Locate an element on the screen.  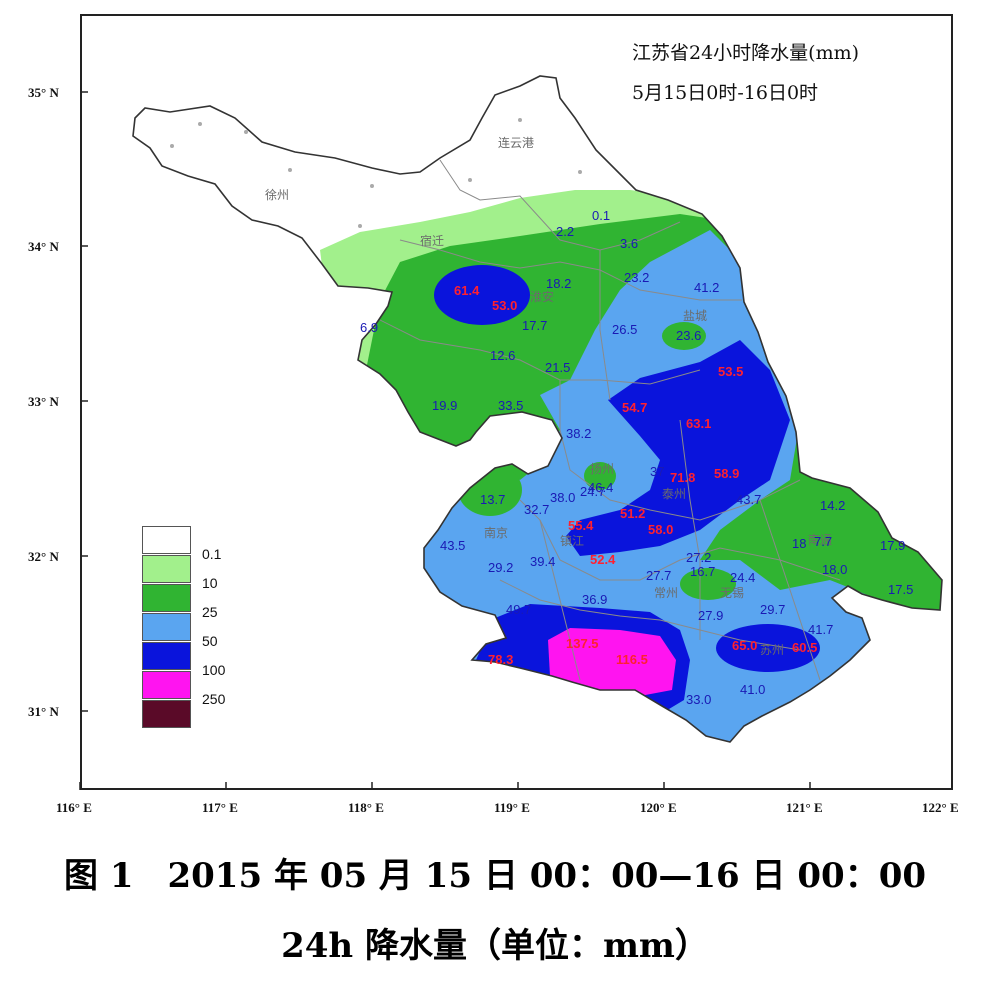
station-value-heavy: 71.8 is located at coordinates (682, 477).